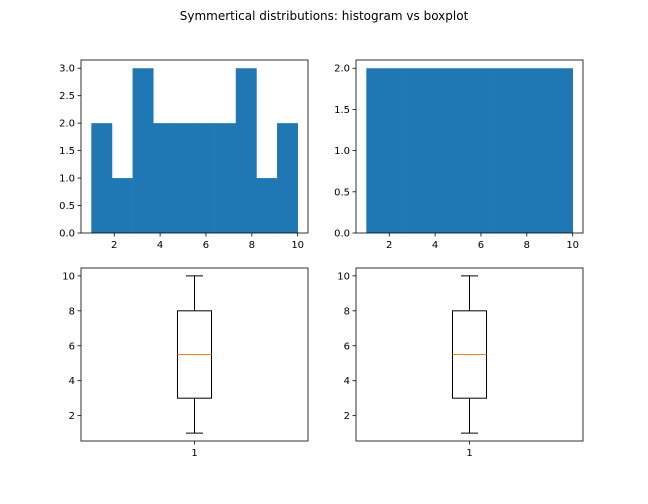 The width and height of the screenshot is (648, 504). What do you see at coordinates (460, 363) in the screenshot?
I see `boxplot-bottom-right: 2 4 6 8 10 1` at bounding box center [460, 363].